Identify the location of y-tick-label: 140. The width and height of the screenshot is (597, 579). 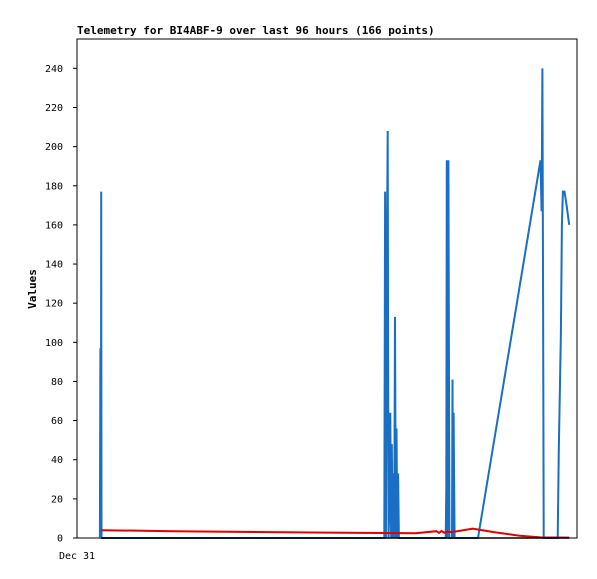
(54, 265).